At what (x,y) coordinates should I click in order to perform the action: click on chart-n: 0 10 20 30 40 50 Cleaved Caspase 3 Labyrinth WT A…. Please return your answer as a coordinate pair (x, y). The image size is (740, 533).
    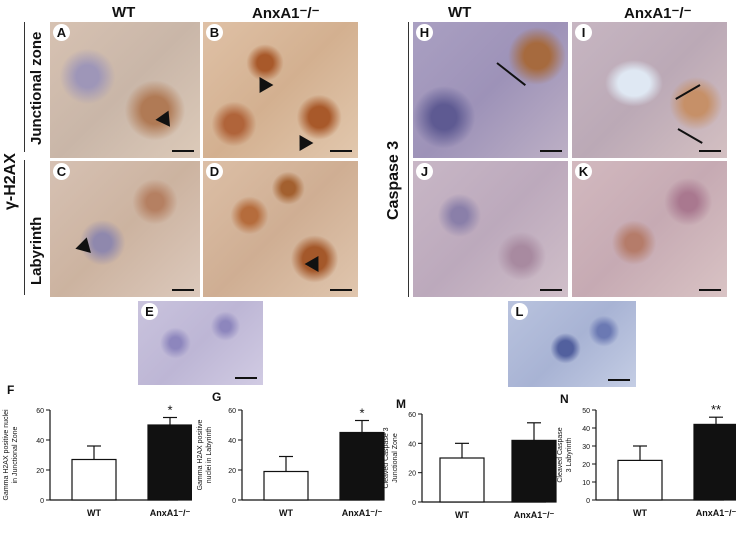
    Looking at the image, I should click on (646, 460).